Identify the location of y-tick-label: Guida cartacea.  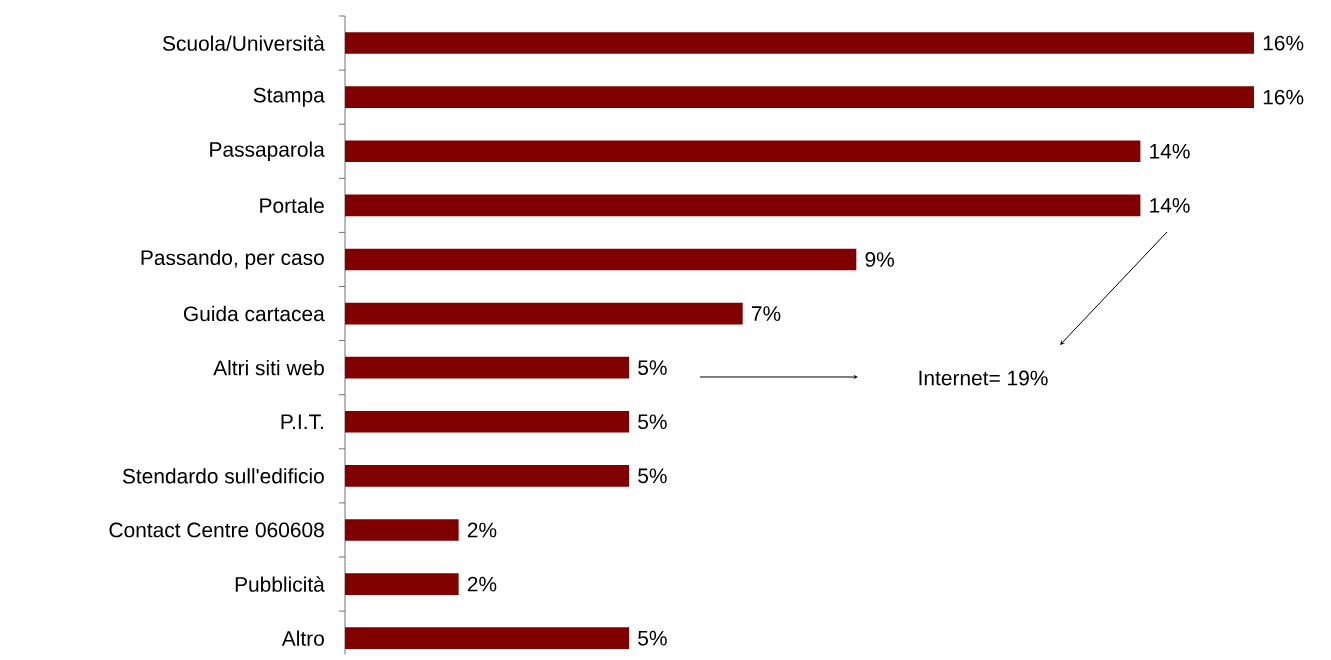
(254, 313).